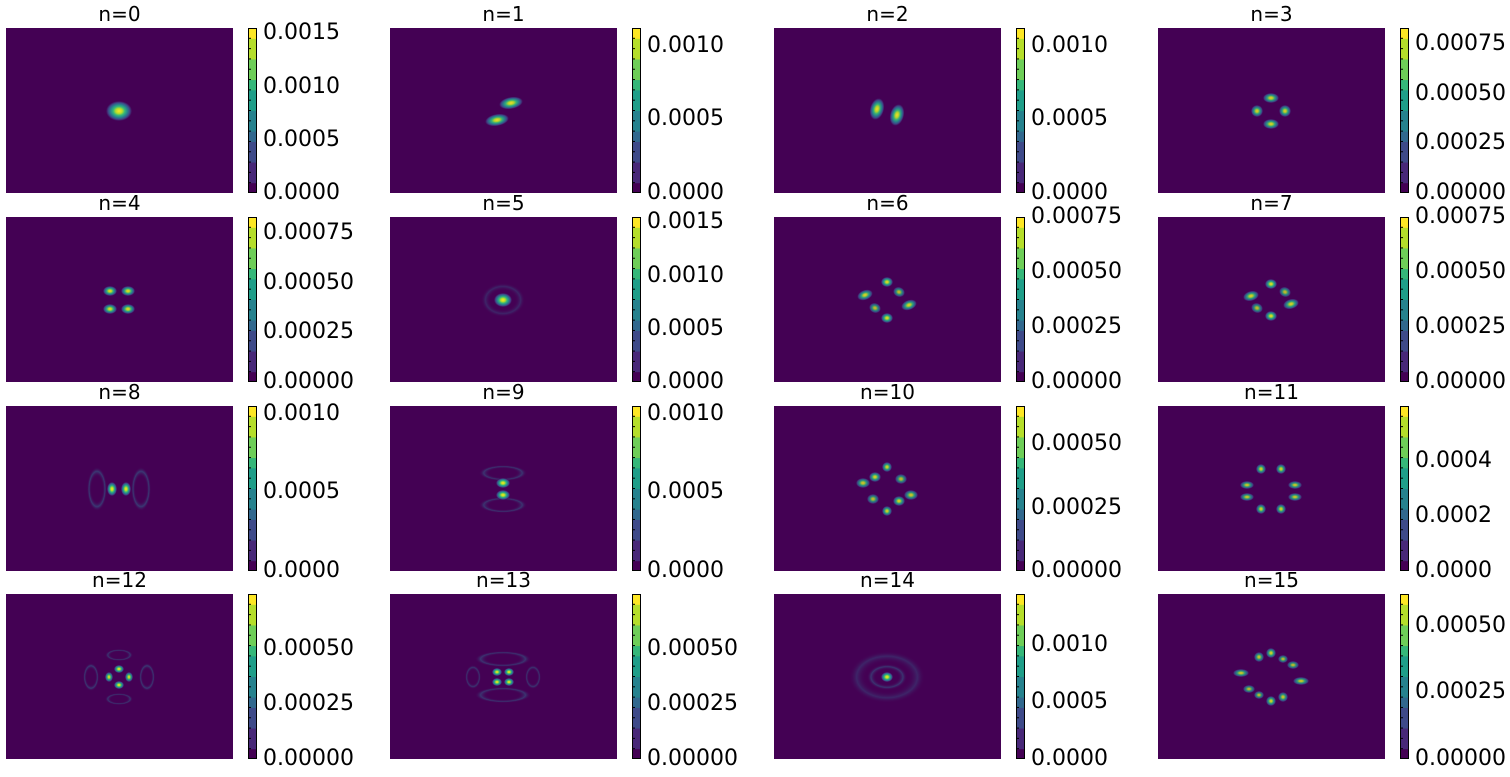  What do you see at coordinates (503, 580) in the screenshot?
I see `panel-title: n=13` at bounding box center [503, 580].